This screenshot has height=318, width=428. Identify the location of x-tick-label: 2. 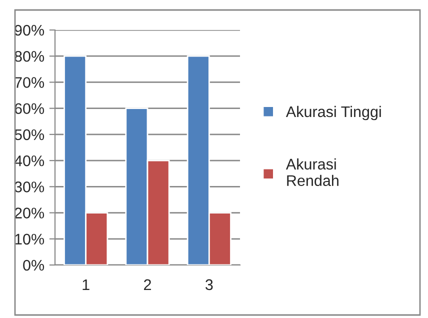
(147, 284).